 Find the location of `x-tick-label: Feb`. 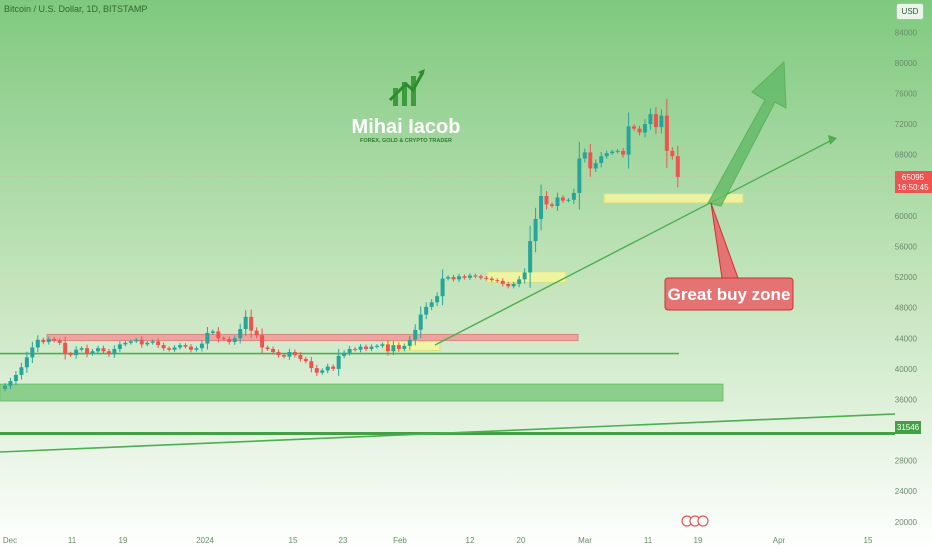

x-tick-label: Feb is located at coordinates (400, 540).